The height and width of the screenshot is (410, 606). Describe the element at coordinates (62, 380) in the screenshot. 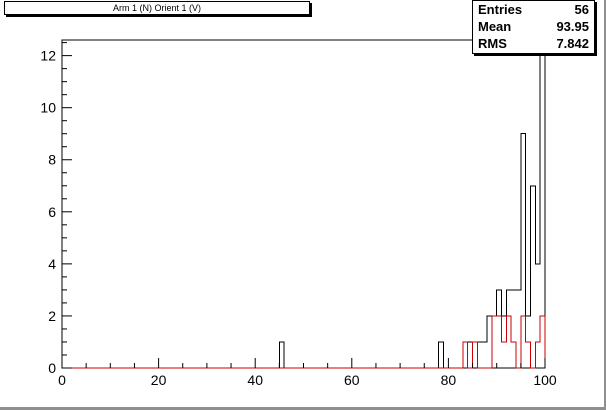

I see `x-tick-label: 0` at that location.